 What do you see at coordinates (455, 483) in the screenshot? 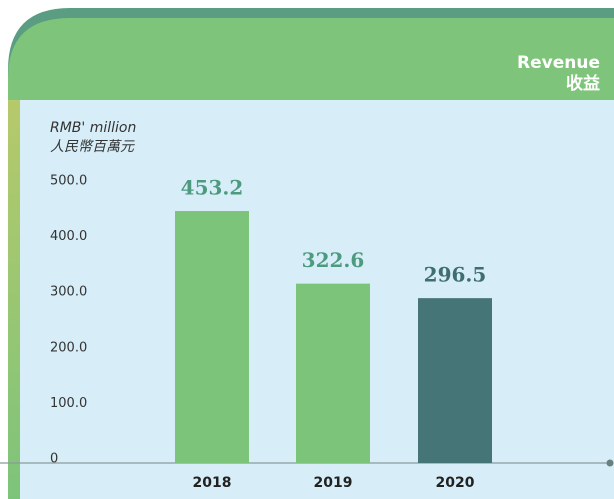
I see `x-tick-label: 2020` at bounding box center [455, 483].